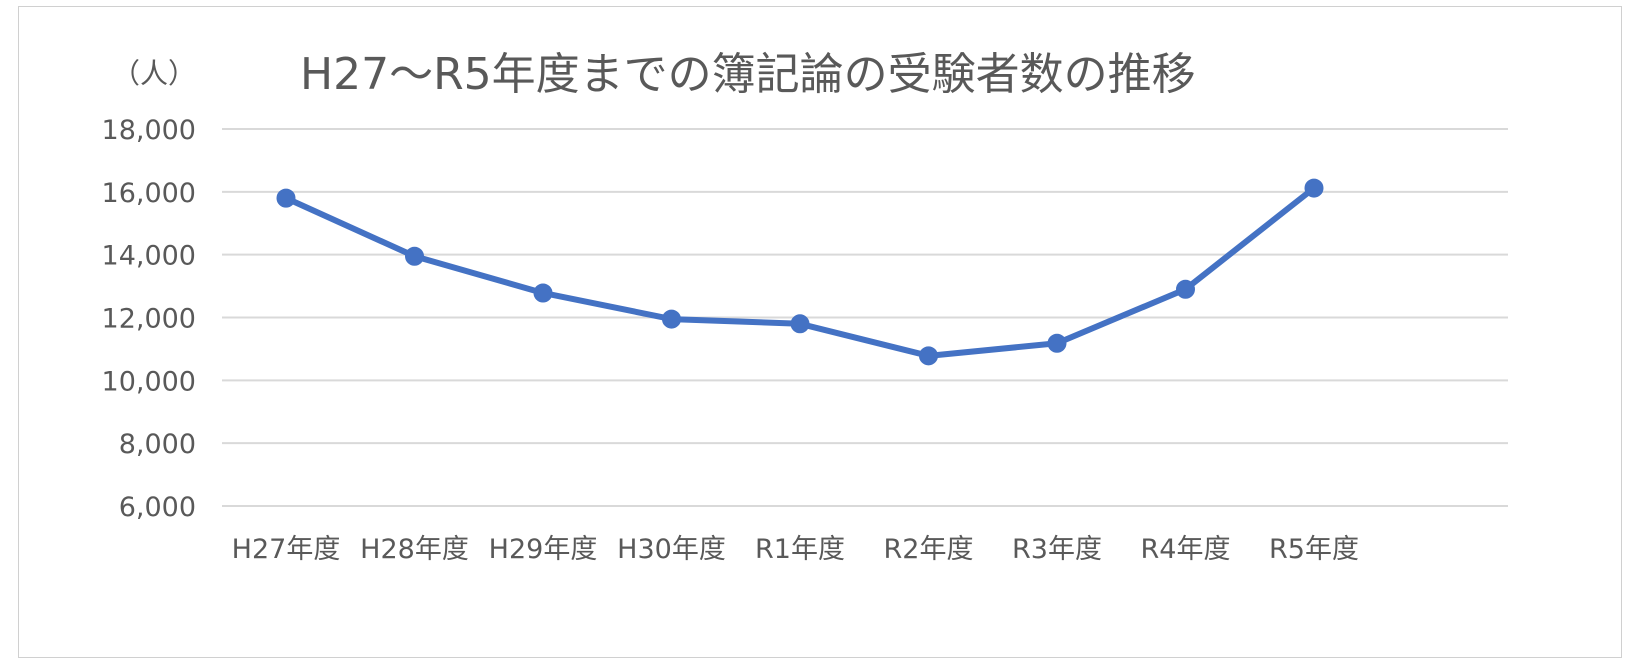 This screenshot has width=1640, height=664. What do you see at coordinates (286, 549) in the screenshot?
I see `x-tick-label: H27年度` at bounding box center [286, 549].